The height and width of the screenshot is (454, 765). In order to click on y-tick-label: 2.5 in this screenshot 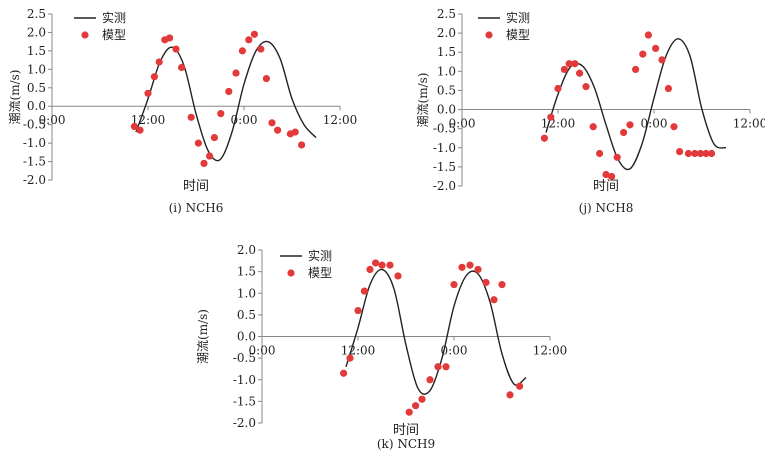, I will do `click(36, 14)`.